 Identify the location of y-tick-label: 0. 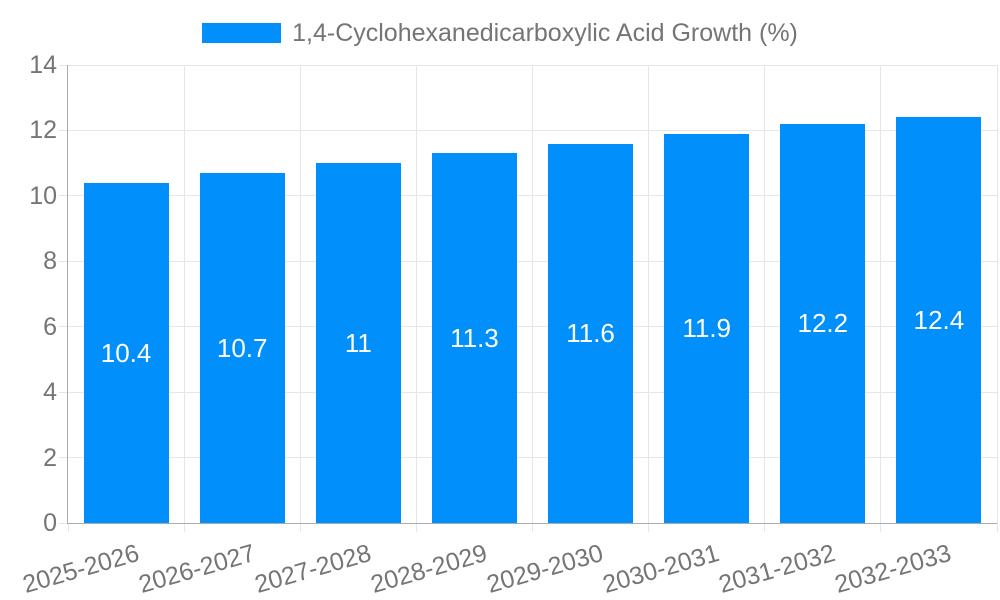
(50, 523).